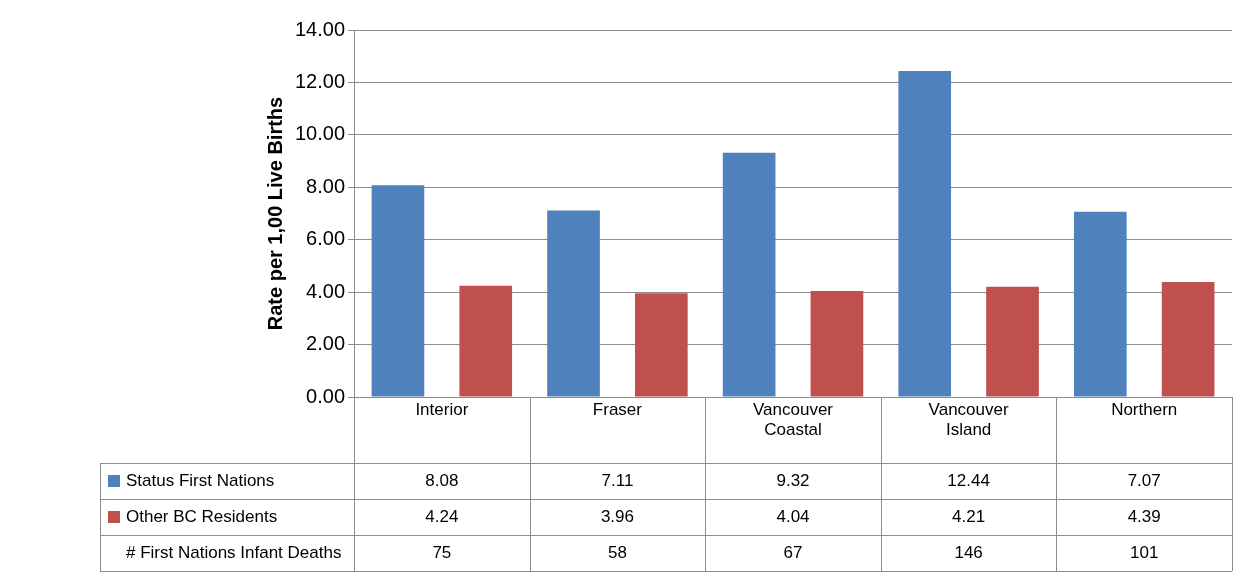 The height and width of the screenshot is (579, 1254). I want to click on data-label: 8.08, so click(442, 480).